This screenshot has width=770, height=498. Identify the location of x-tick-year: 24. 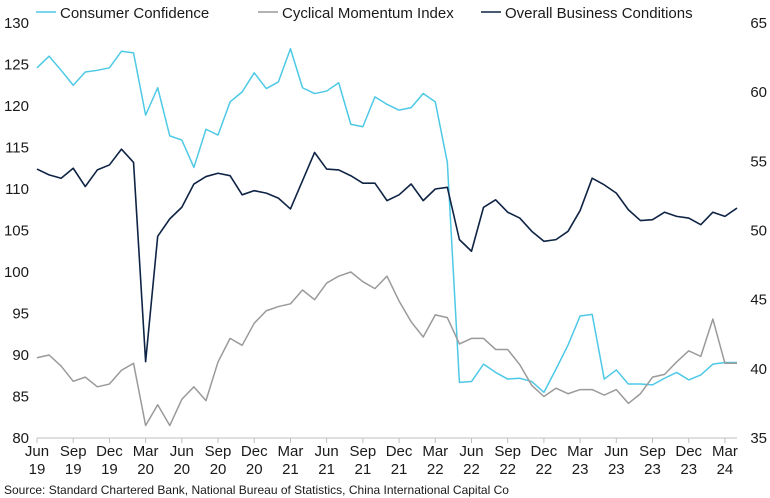
(725, 469).